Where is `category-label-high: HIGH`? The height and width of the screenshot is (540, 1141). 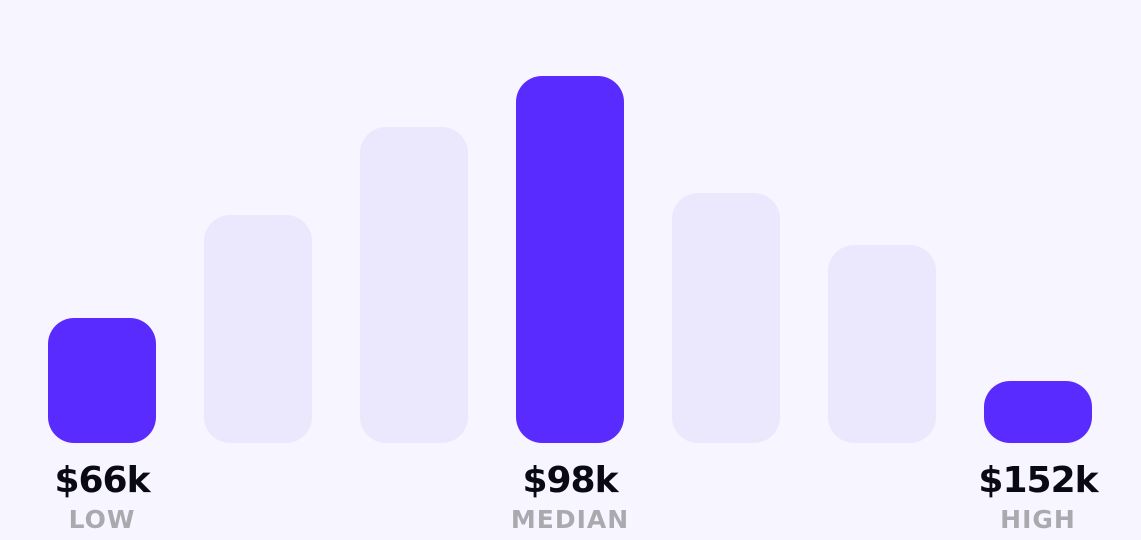
category-label-high: HIGH is located at coordinates (1038, 519).